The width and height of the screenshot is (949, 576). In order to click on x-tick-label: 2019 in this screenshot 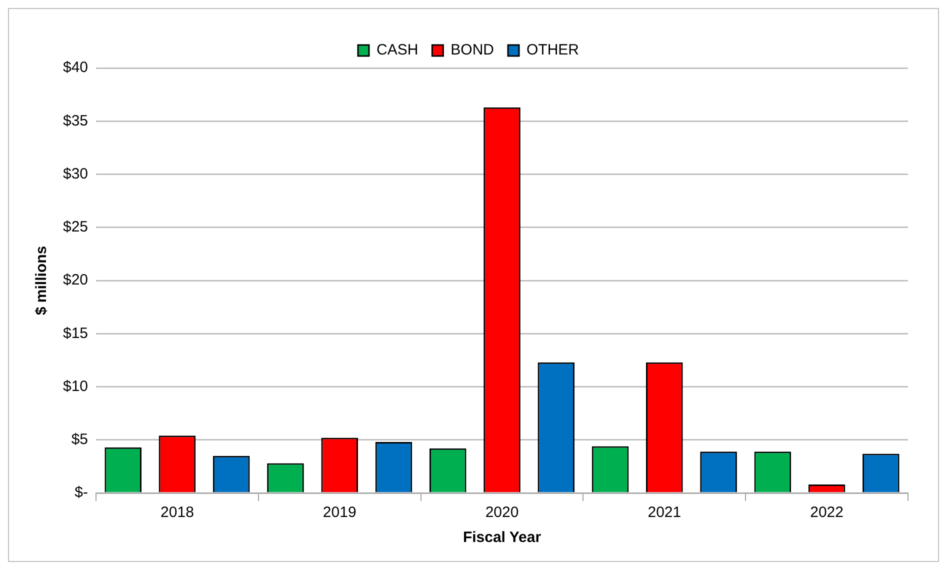, I will do `click(339, 513)`.